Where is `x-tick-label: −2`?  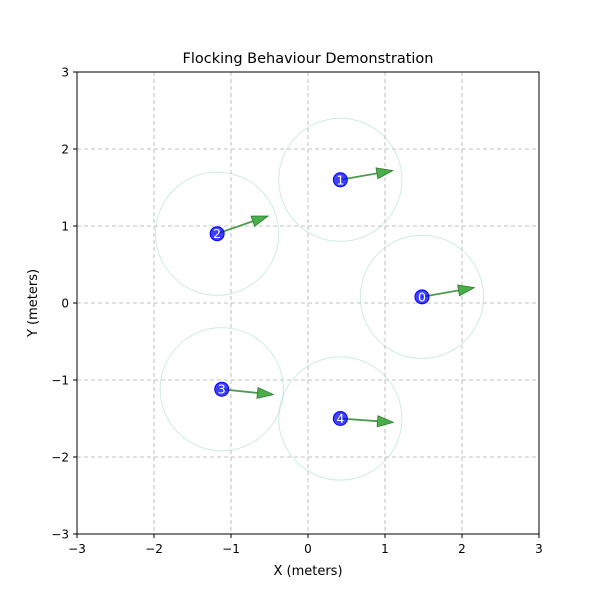
x-tick-label: −2 is located at coordinates (154, 549).